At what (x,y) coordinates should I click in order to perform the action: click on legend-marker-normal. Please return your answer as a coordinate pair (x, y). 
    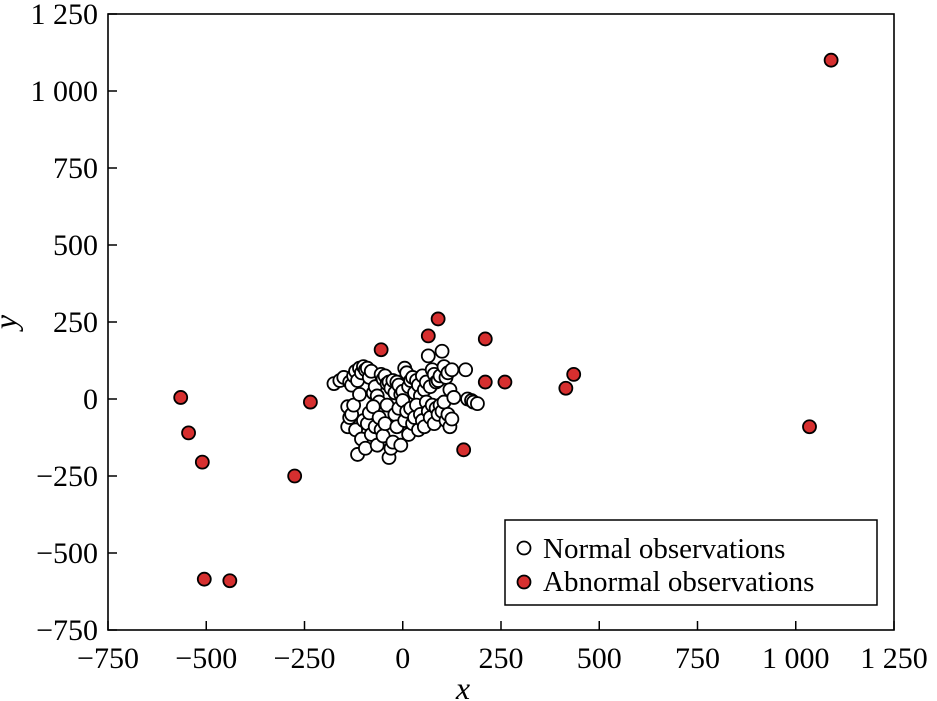
    Looking at the image, I should click on (524, 548).